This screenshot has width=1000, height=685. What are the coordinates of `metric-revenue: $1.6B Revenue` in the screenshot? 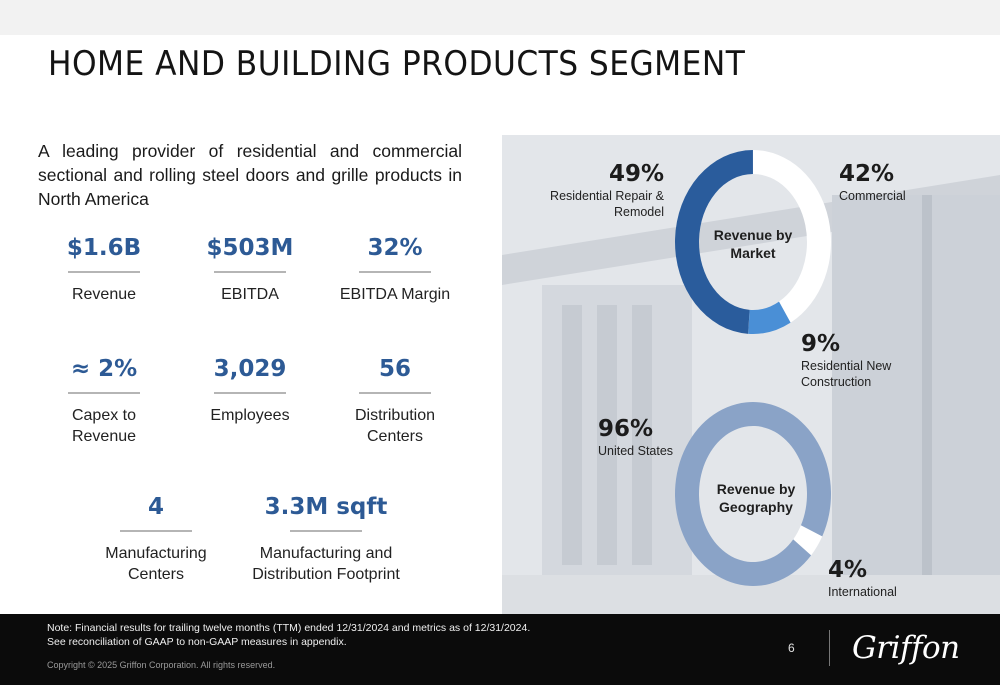 It's located at (104, 269).